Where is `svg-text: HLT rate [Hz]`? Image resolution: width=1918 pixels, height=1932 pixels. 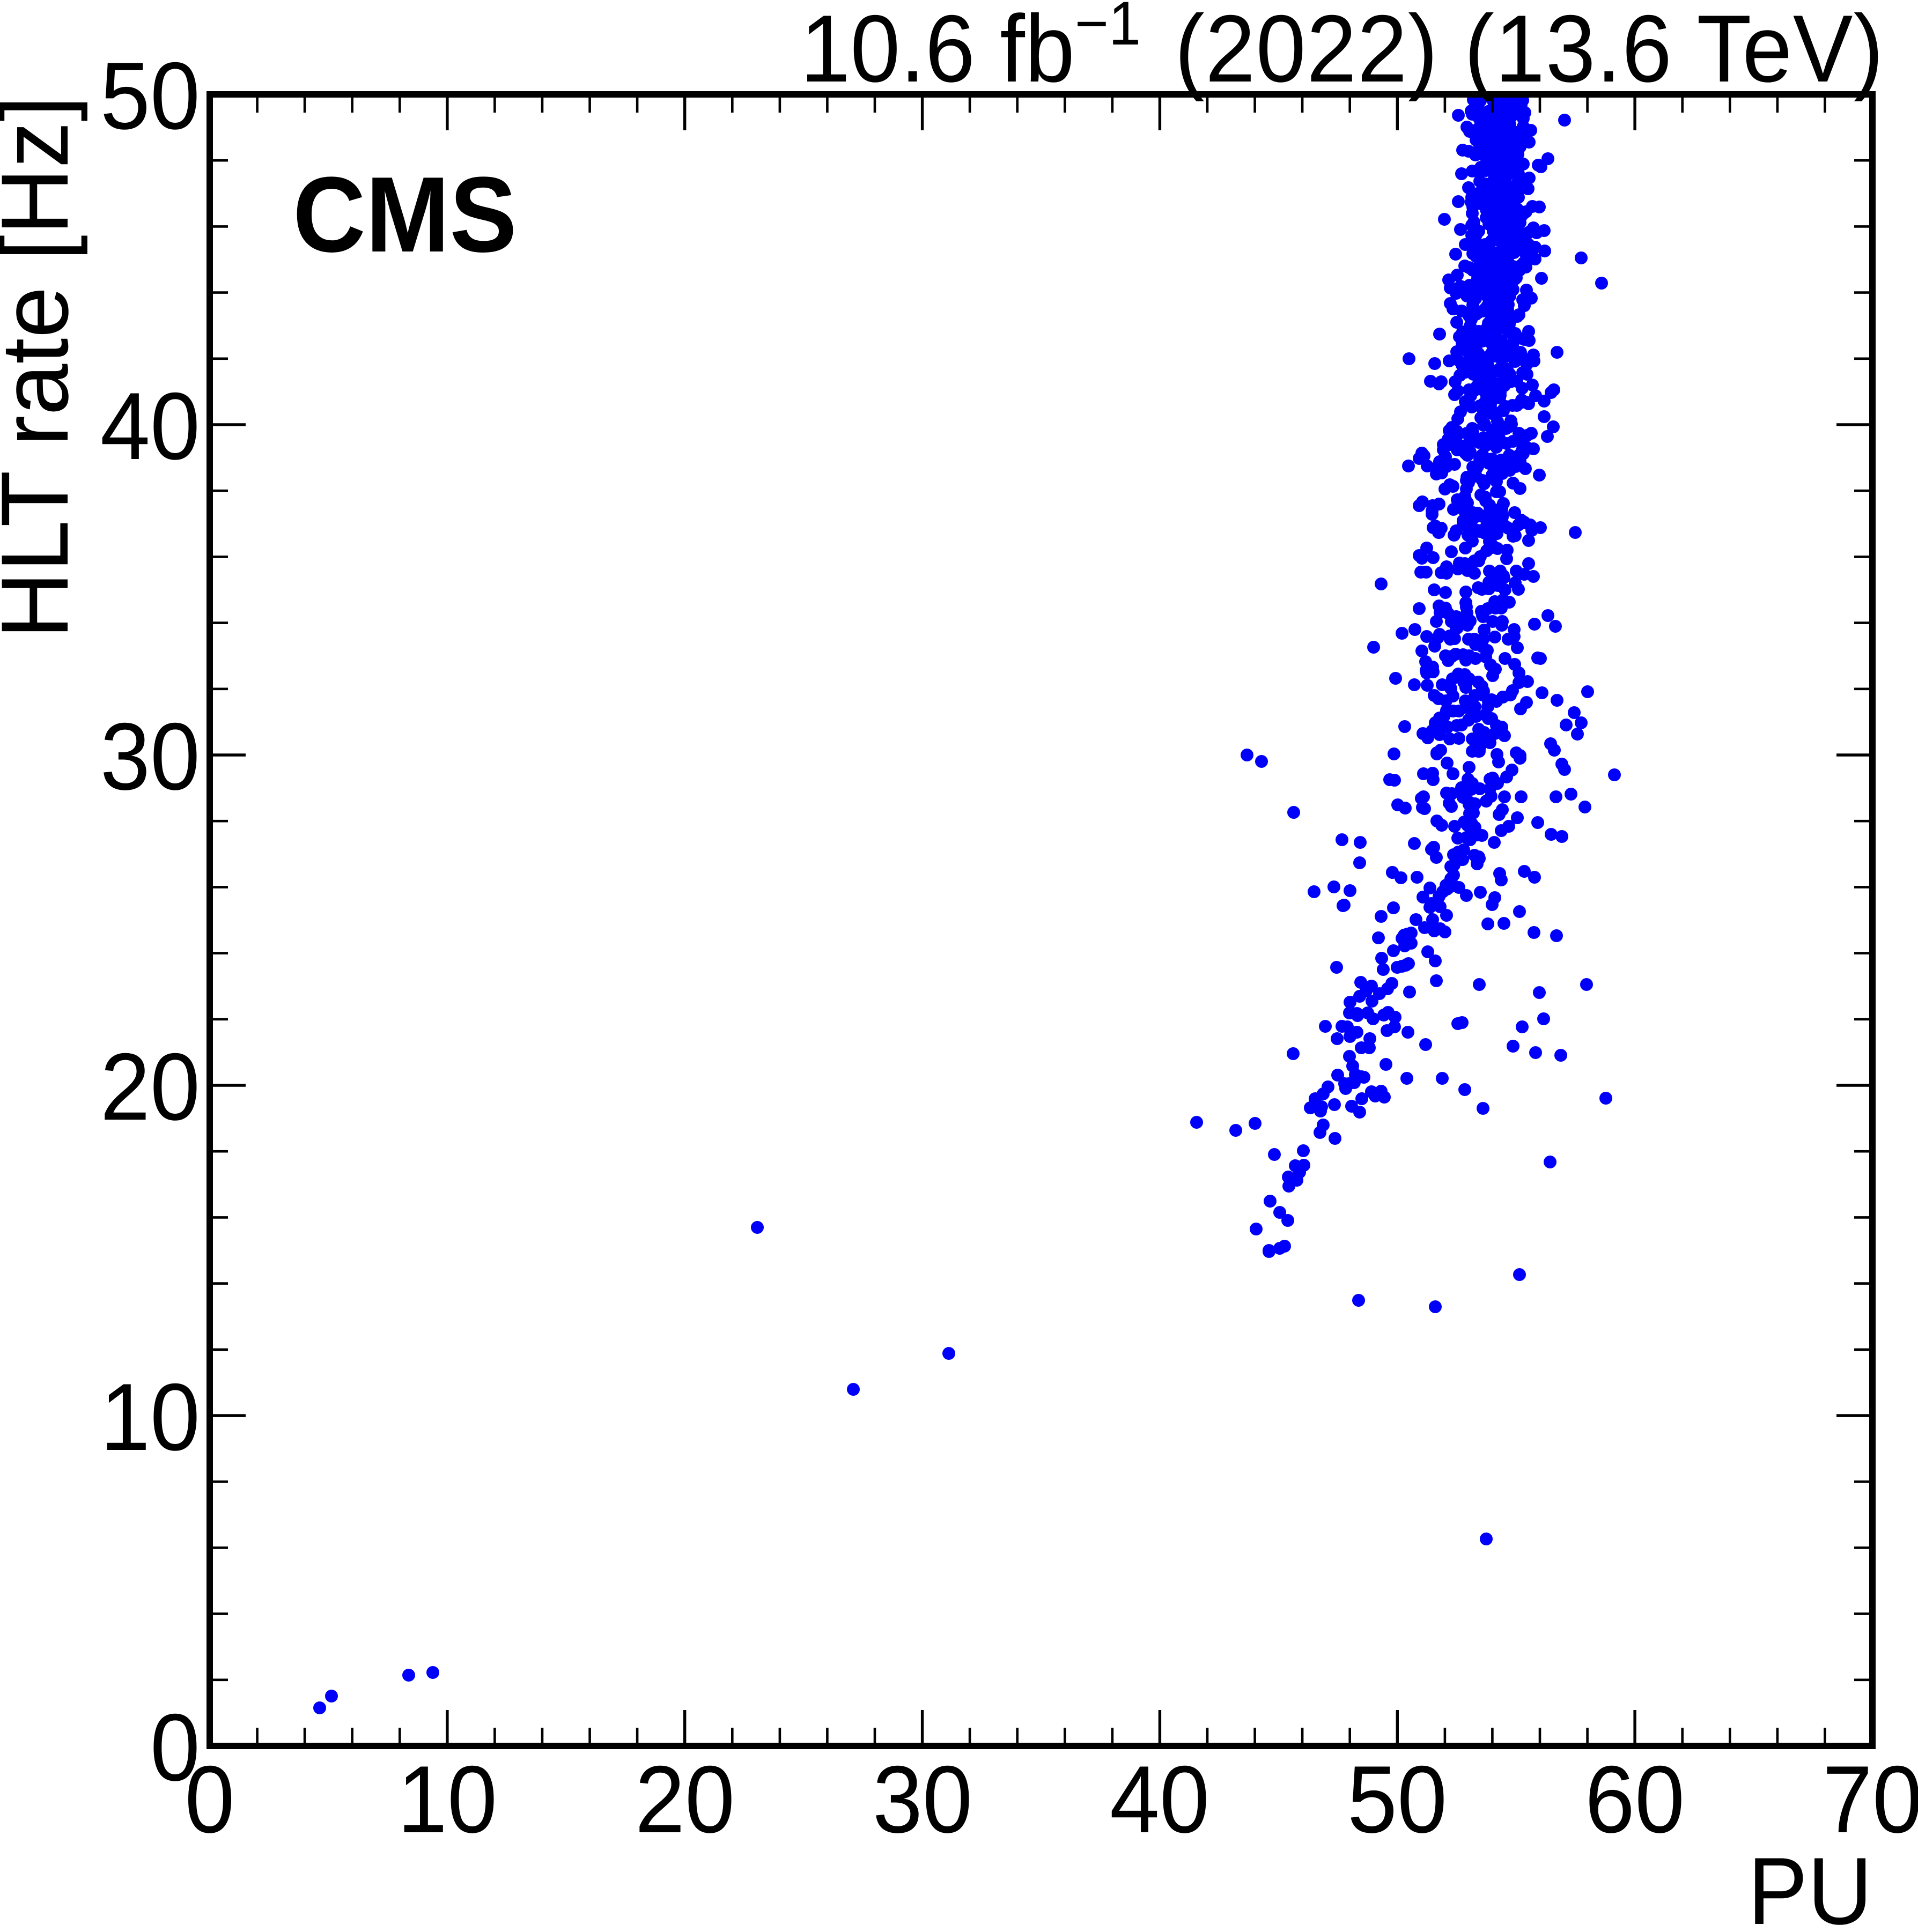
svg-text: HLT rate [Hz] is located at coordinates (44, 367).